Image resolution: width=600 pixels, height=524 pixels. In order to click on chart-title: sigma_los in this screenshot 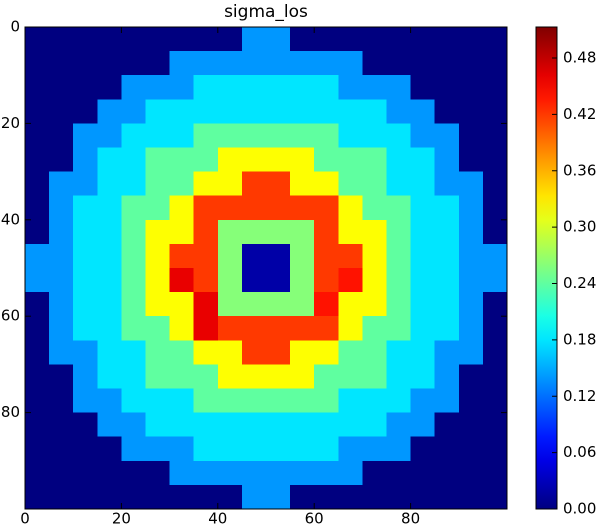, I will do `click(266, 12)`.